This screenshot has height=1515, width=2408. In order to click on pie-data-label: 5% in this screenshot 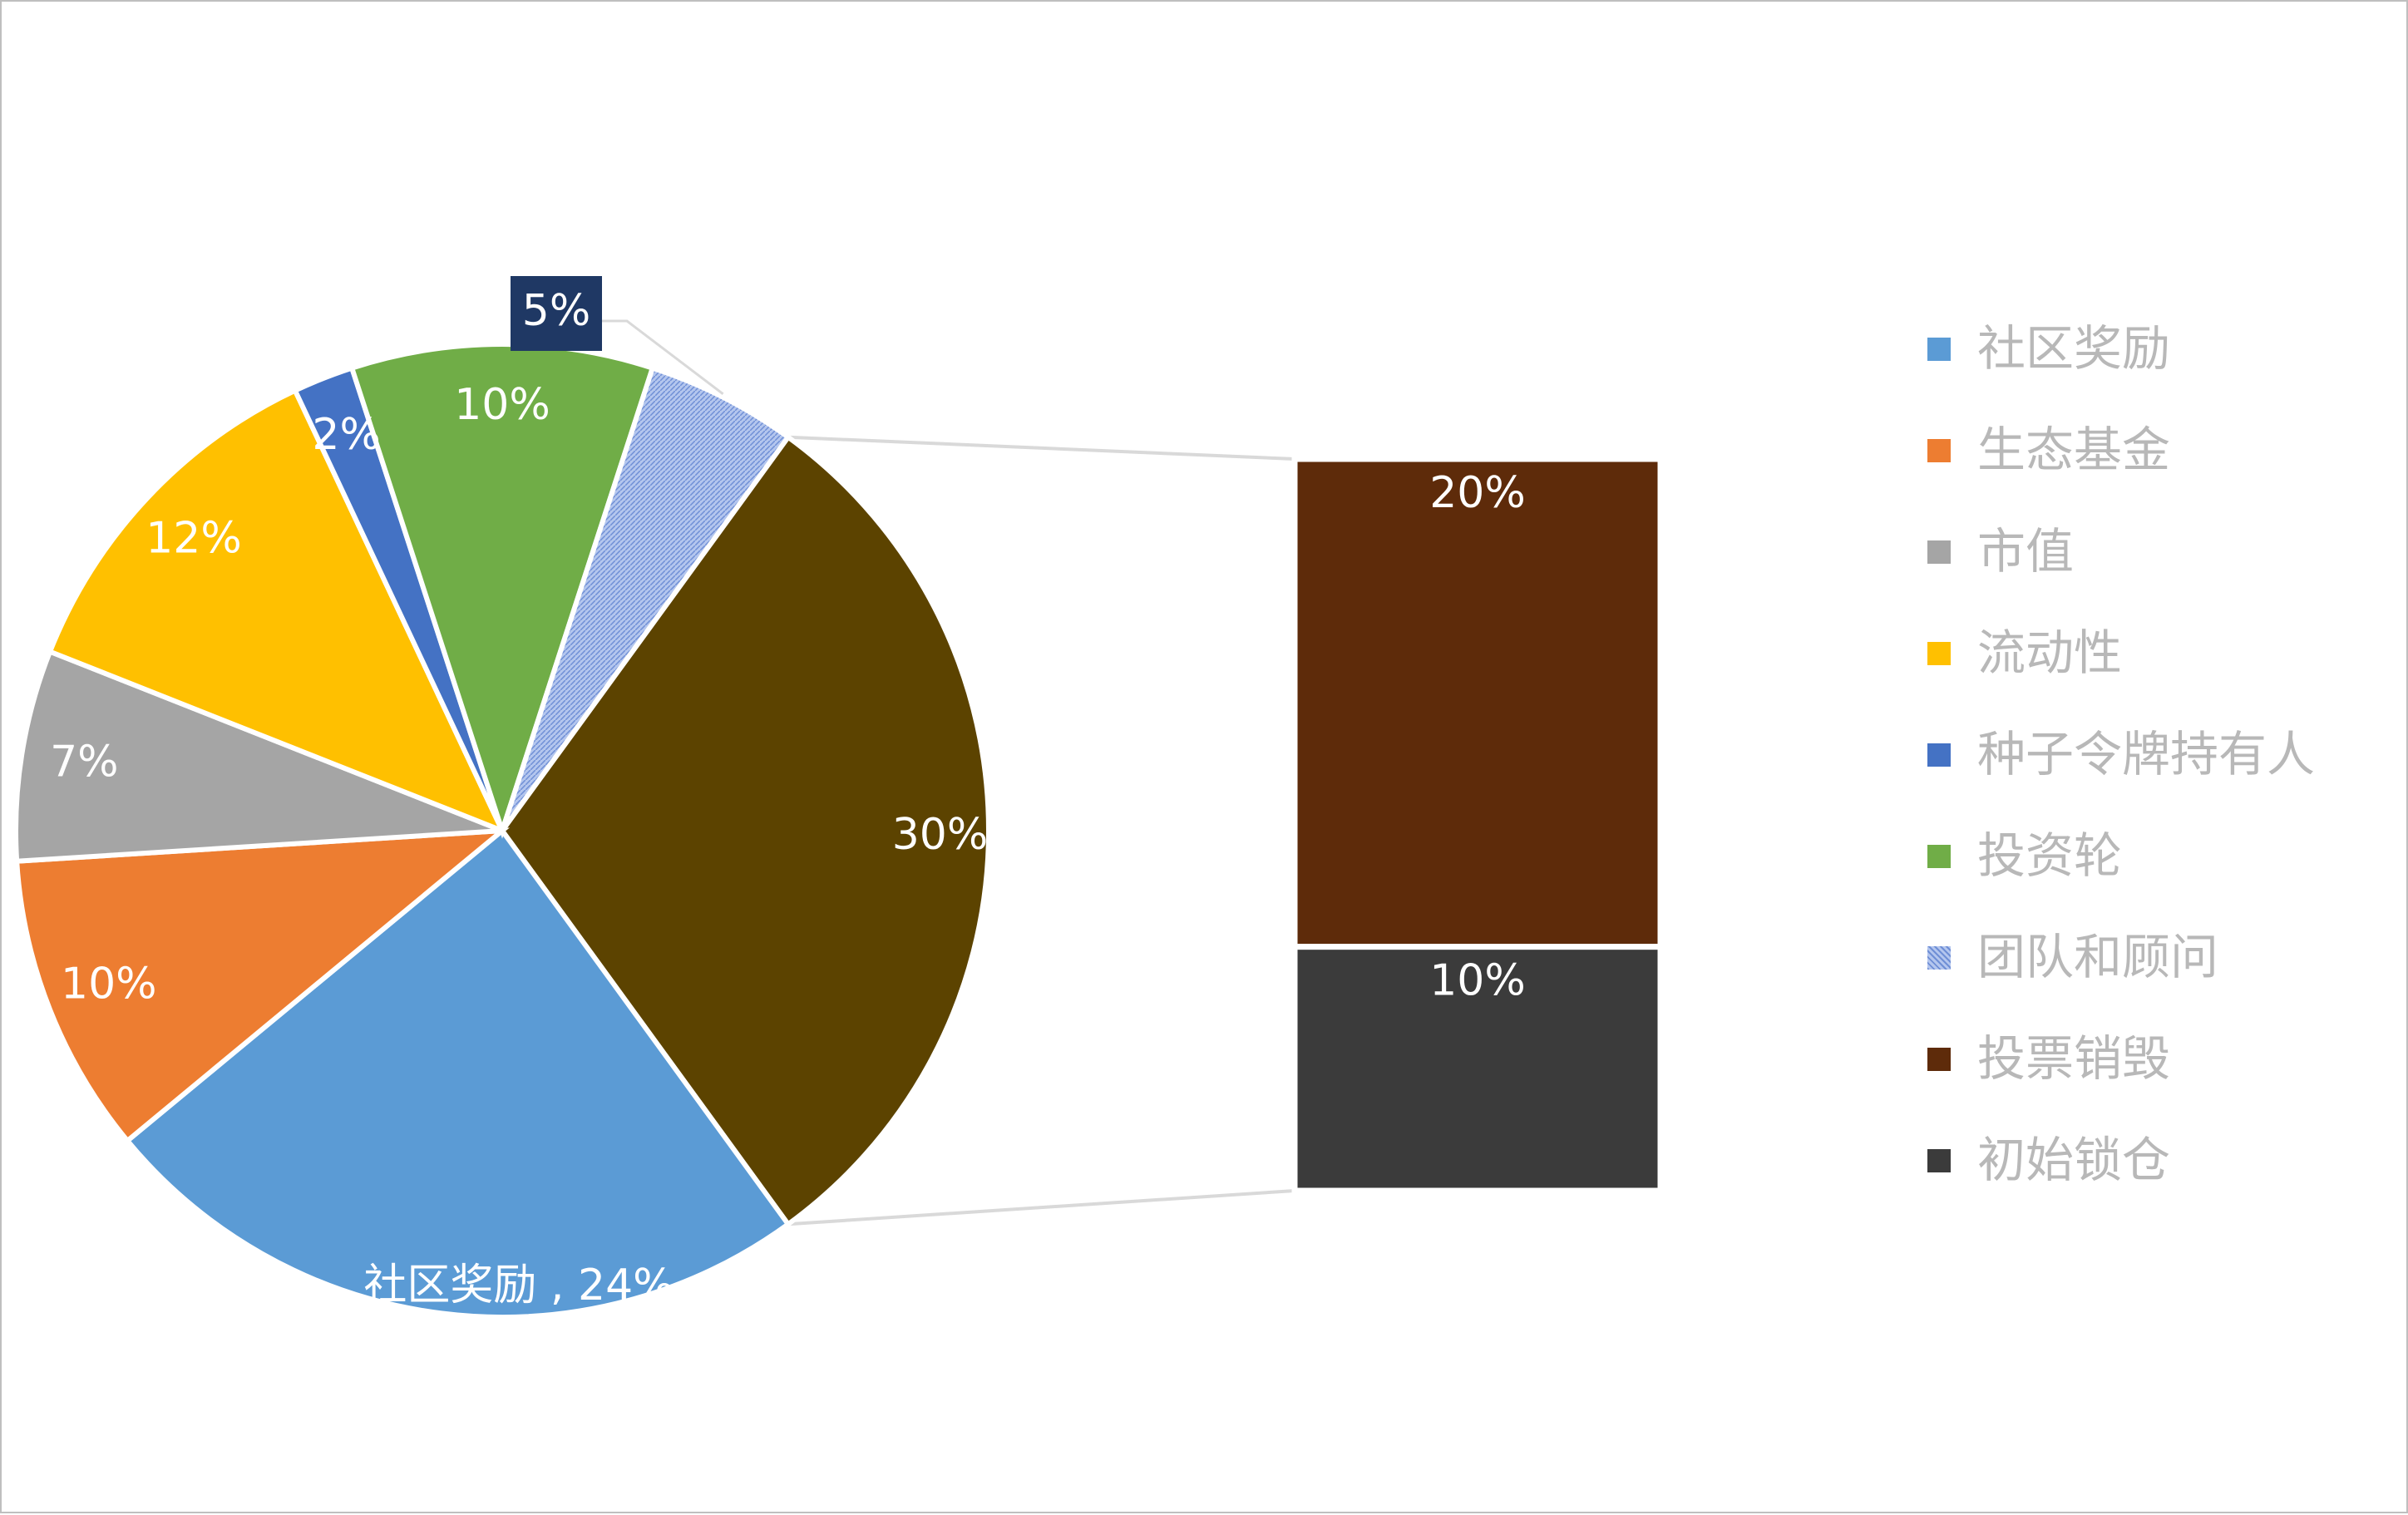, I will do `click(557, 311)`.